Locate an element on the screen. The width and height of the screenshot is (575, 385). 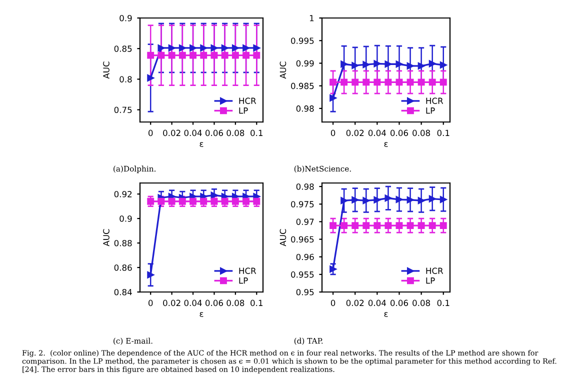
x-tick-label: 0 is located at coordinates (150, 303).